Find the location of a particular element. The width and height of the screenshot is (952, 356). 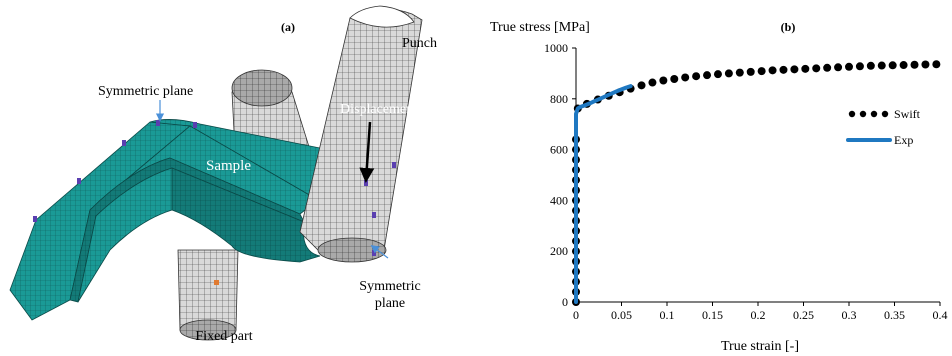

x-tick-label: 0 is located at coordinates (576, 315).